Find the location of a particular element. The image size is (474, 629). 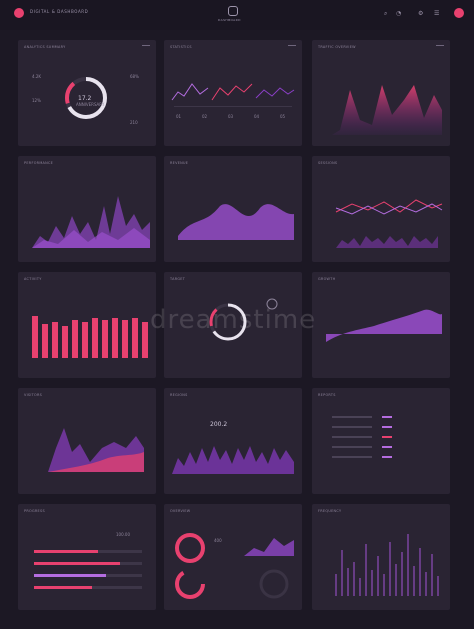

kpi-value: 02 is located at coordinates (205, 116).